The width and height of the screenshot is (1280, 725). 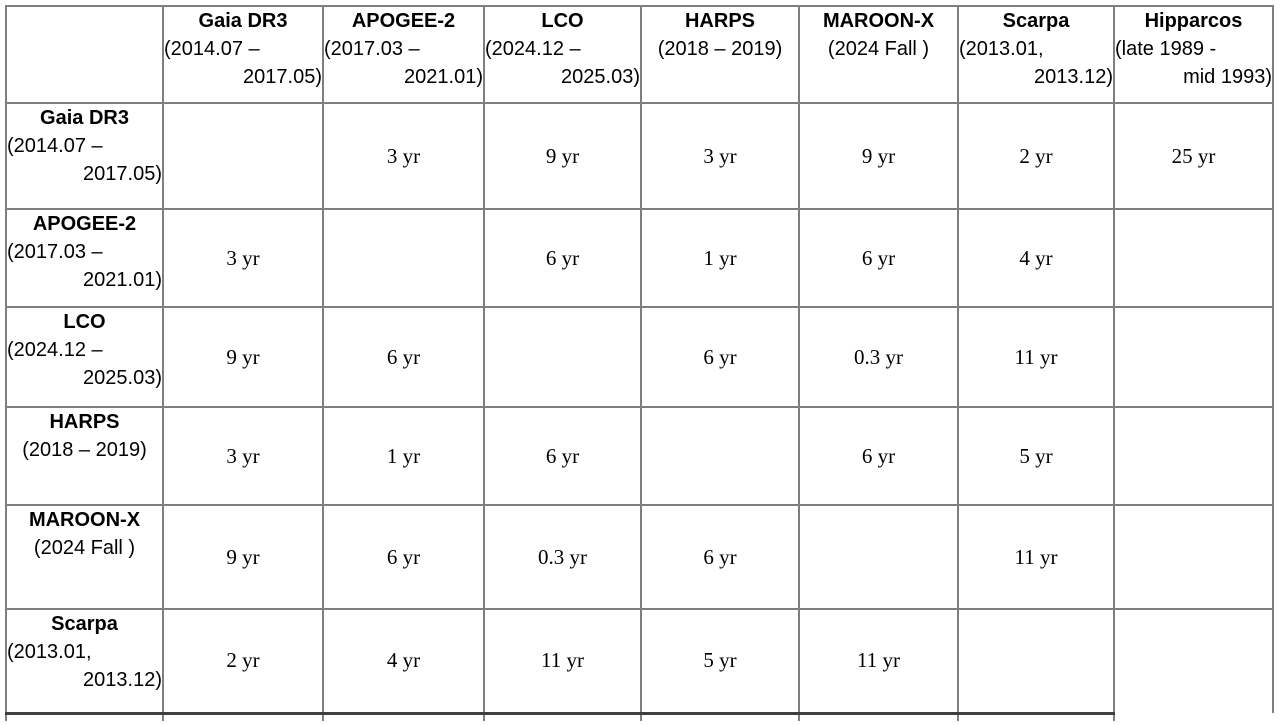 What do you see at coordinates (84, 118) in the screenshot?
I see `row-title: Gaia DR3` at bounding box center [84, 118].